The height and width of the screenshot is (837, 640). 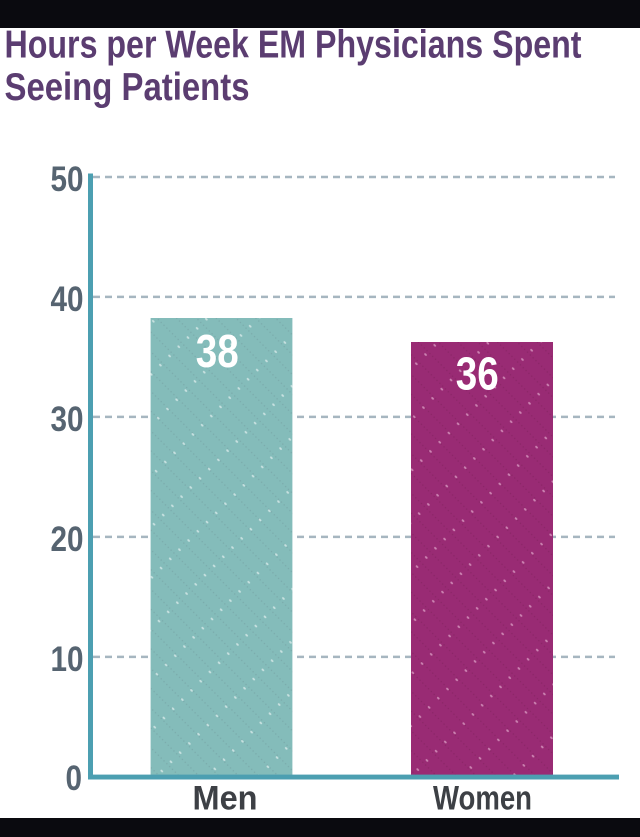 I want to click on svg-text: 0, so click(x=74, y=778).